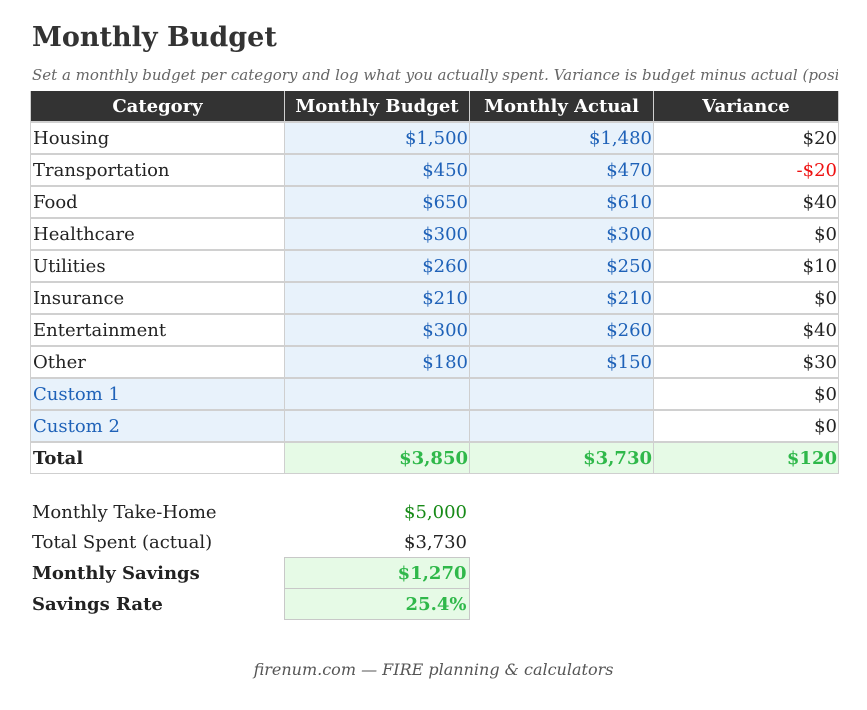  What do you see at coordinates (157, 106) in the screenshot?
I see `header-category: Category` at bounding box center [157, 106].